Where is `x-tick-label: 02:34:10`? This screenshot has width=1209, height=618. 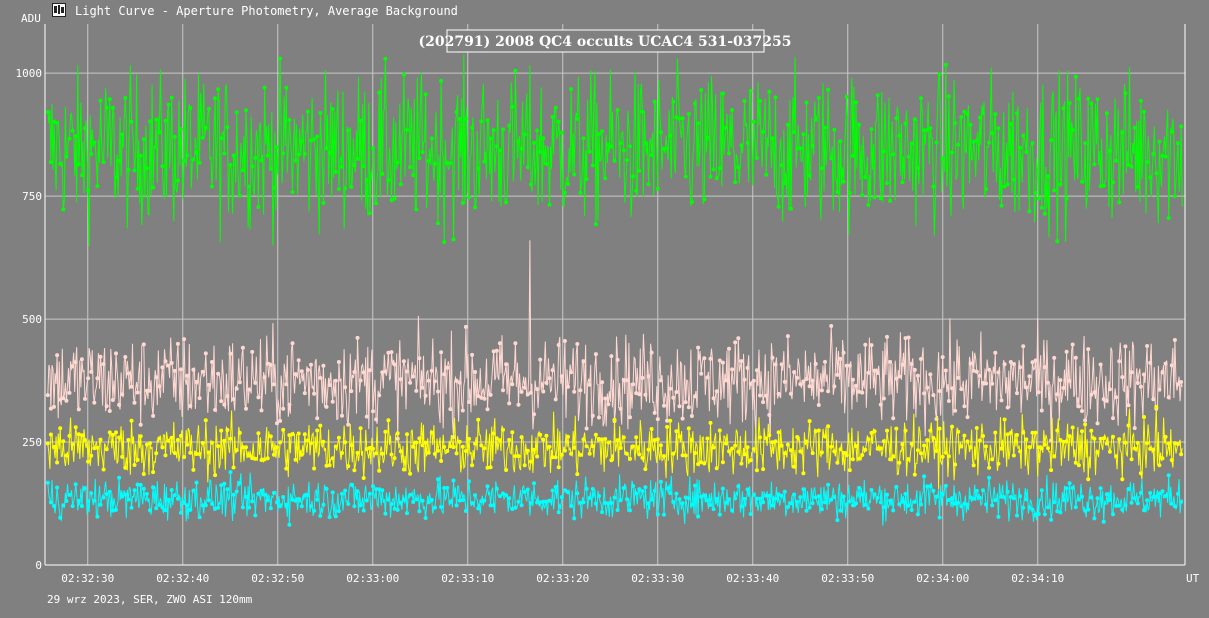
x-tick-label: 02:34:10 is located at coordinates (1037, 578).